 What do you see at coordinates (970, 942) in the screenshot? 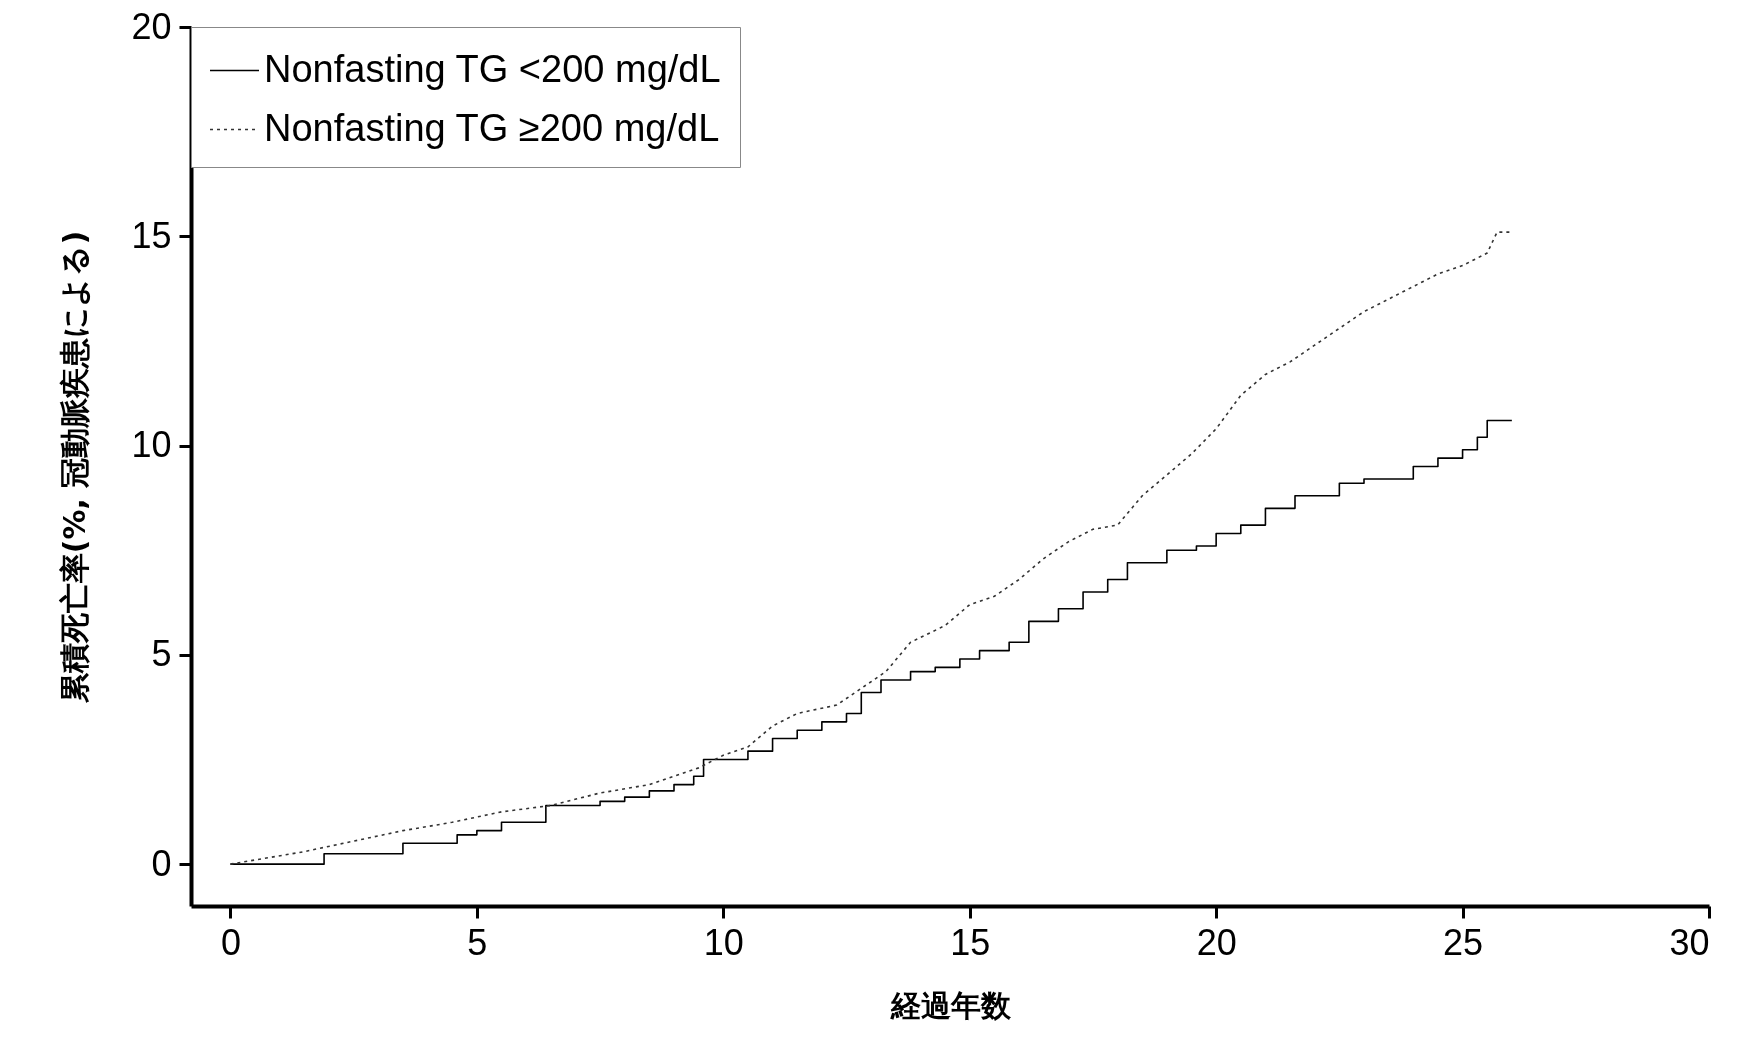
I see `x-tick-label: 15` at bounding box center [970, 942].